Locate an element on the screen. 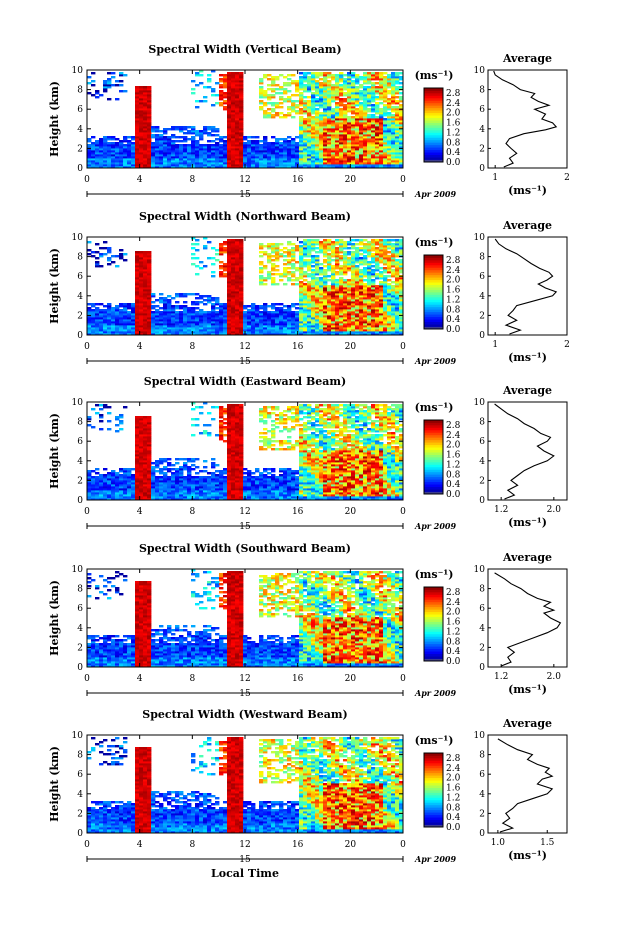 The image size is (617, 929). y-axis-label: Height (km) is located at coordinates (54, 286).